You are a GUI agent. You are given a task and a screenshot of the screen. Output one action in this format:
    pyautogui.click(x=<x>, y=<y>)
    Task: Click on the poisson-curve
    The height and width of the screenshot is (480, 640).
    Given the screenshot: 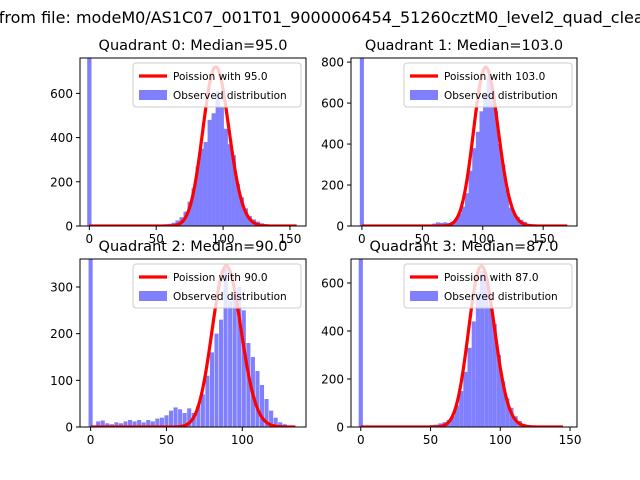 What is the action you would take?
    pyautogui.click(x=193, y=145)
    